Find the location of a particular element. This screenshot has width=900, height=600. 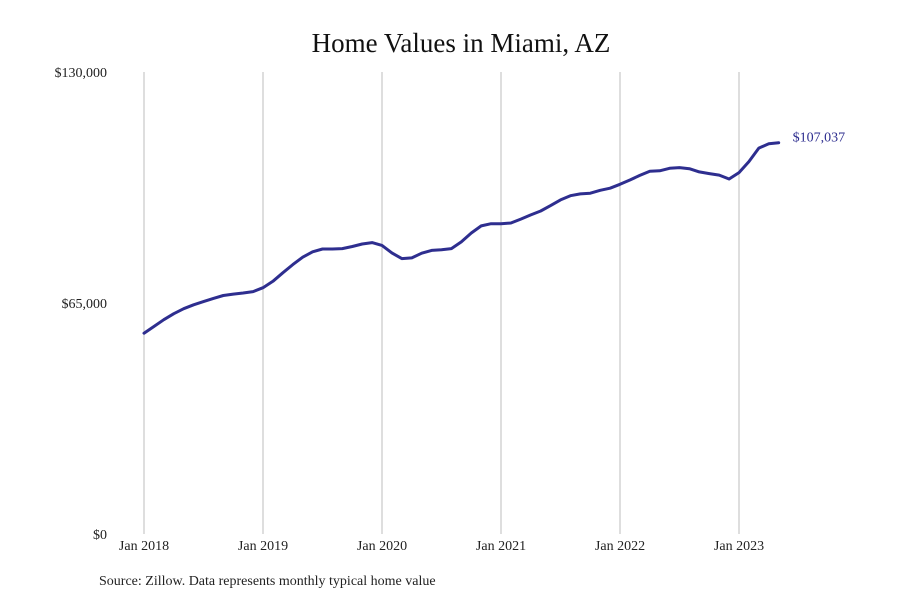

chart-title: Home Values in Miami, AZ is located at coordinates (461, 43).